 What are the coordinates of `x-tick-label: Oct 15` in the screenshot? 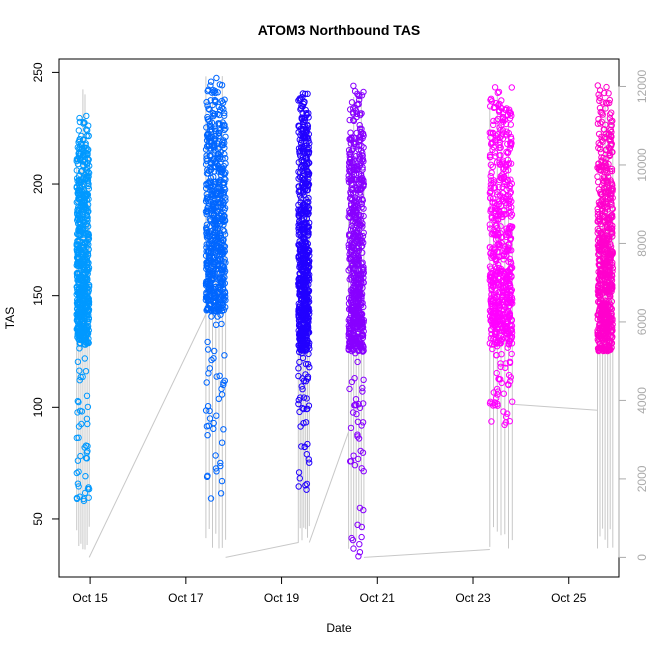 It's located at (90, 598).